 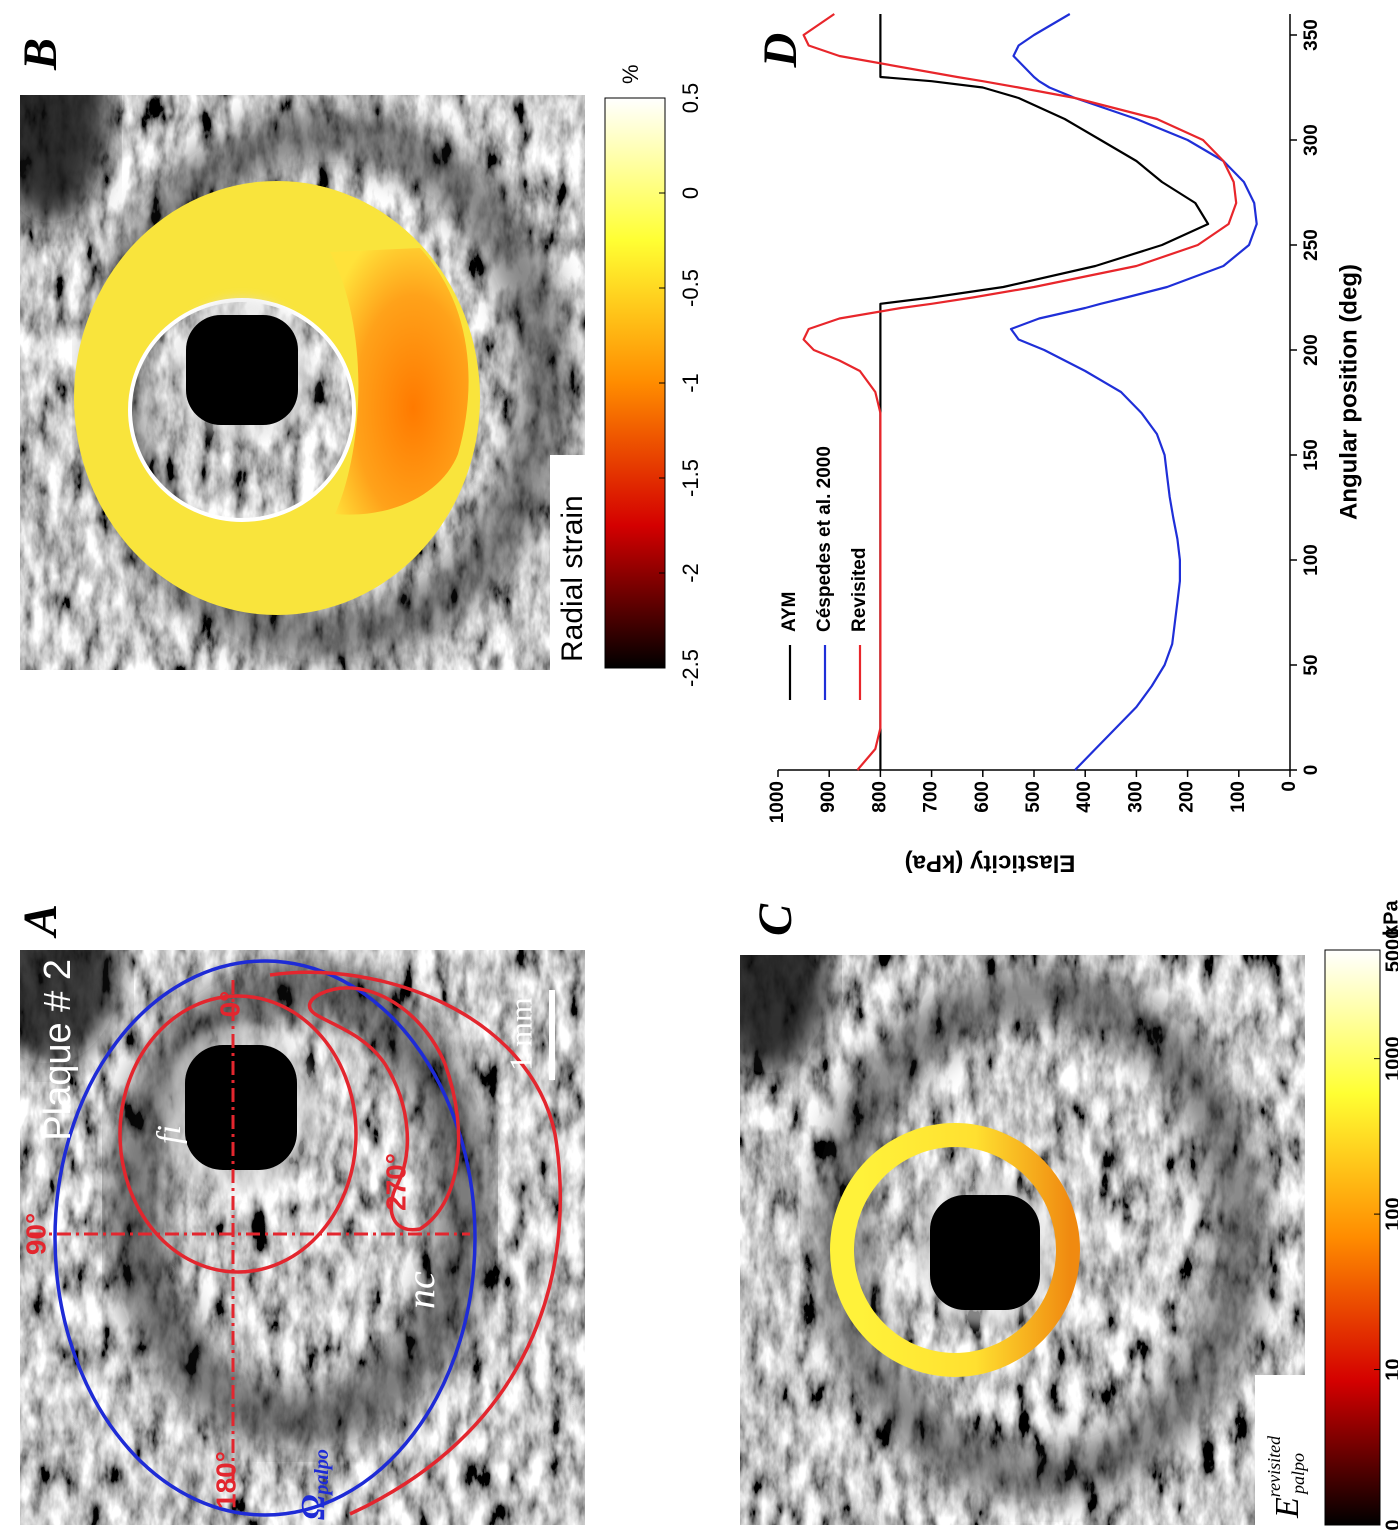 What do you see at coordinates (690, 573) in the screenshot?
I see `colorbar-tick-label: -2` at bounding box center [690, 573].